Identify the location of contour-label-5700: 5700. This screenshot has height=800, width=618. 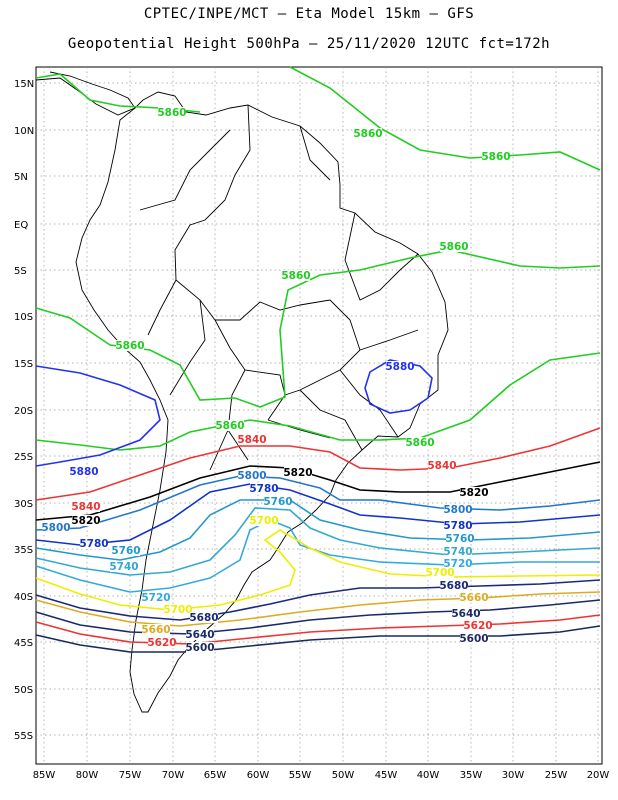
(439, 573).